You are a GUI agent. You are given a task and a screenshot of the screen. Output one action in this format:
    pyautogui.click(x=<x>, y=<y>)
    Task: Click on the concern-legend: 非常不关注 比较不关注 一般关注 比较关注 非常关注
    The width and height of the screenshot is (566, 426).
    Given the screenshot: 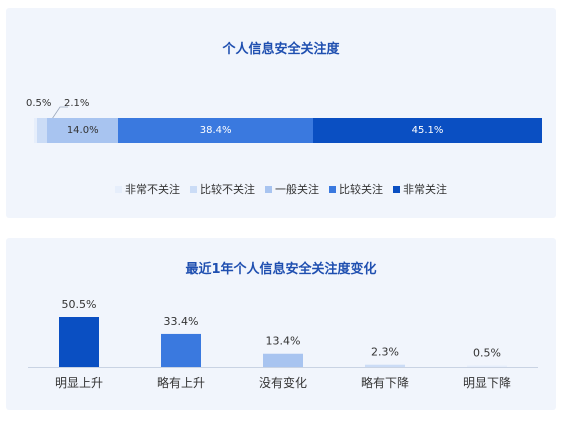 What is the action you would take?
    pyautogui.click(x=281, y=189)
    